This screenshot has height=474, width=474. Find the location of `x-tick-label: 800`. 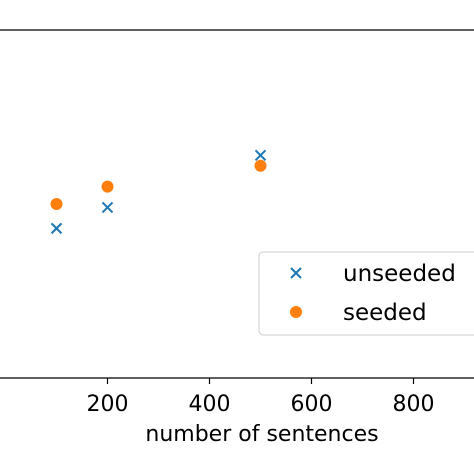

x-tick-label: 800 is located at coordinates (414, 404).